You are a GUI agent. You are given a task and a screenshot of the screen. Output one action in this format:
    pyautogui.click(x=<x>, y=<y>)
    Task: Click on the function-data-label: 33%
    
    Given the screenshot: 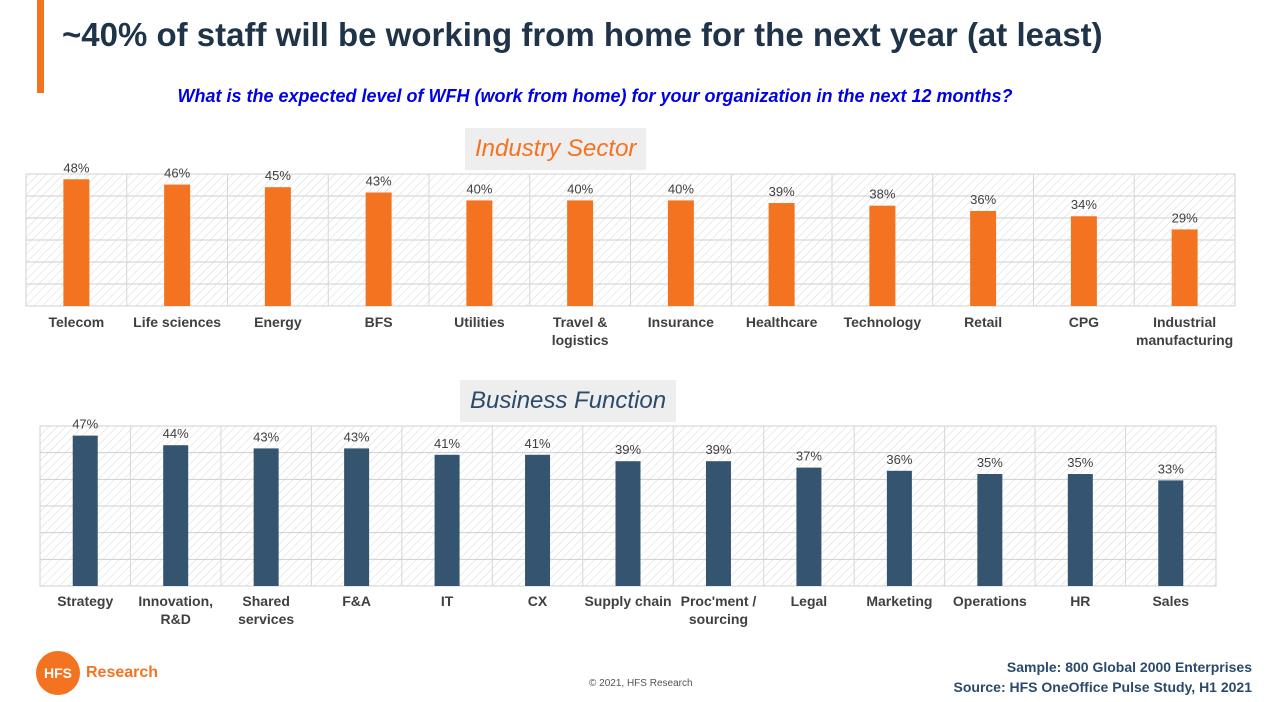 What is the action you would take?
    pyautogui.click(x=1171, y=468)
    